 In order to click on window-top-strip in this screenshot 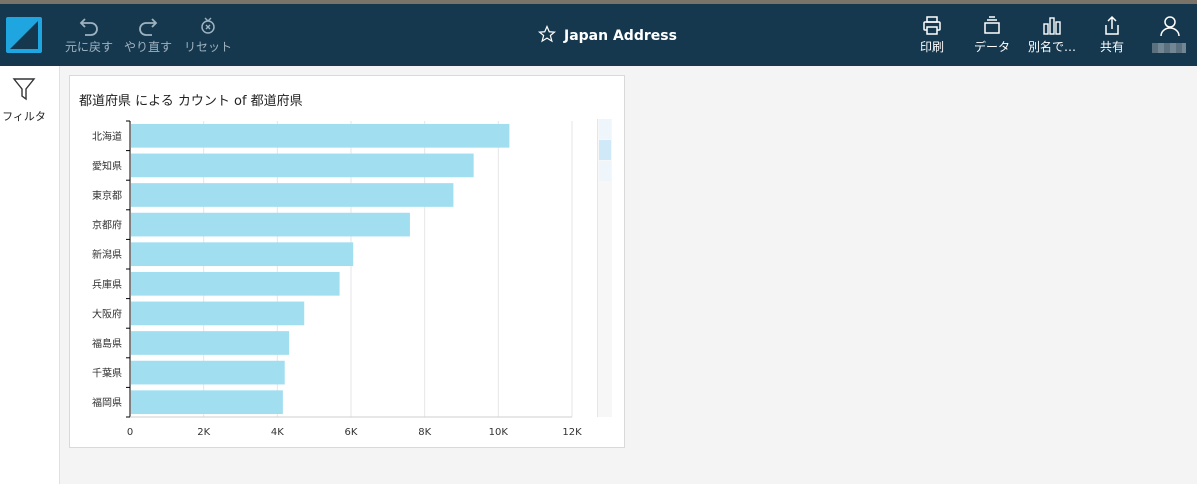, I will do `click(598, 2)`.